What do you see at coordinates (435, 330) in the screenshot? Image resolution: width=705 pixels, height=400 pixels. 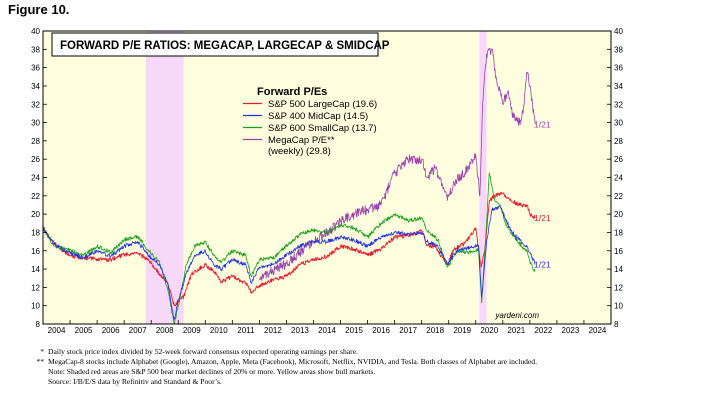 I see `x-tick-label: 2018` at bounding box center [435, 330].